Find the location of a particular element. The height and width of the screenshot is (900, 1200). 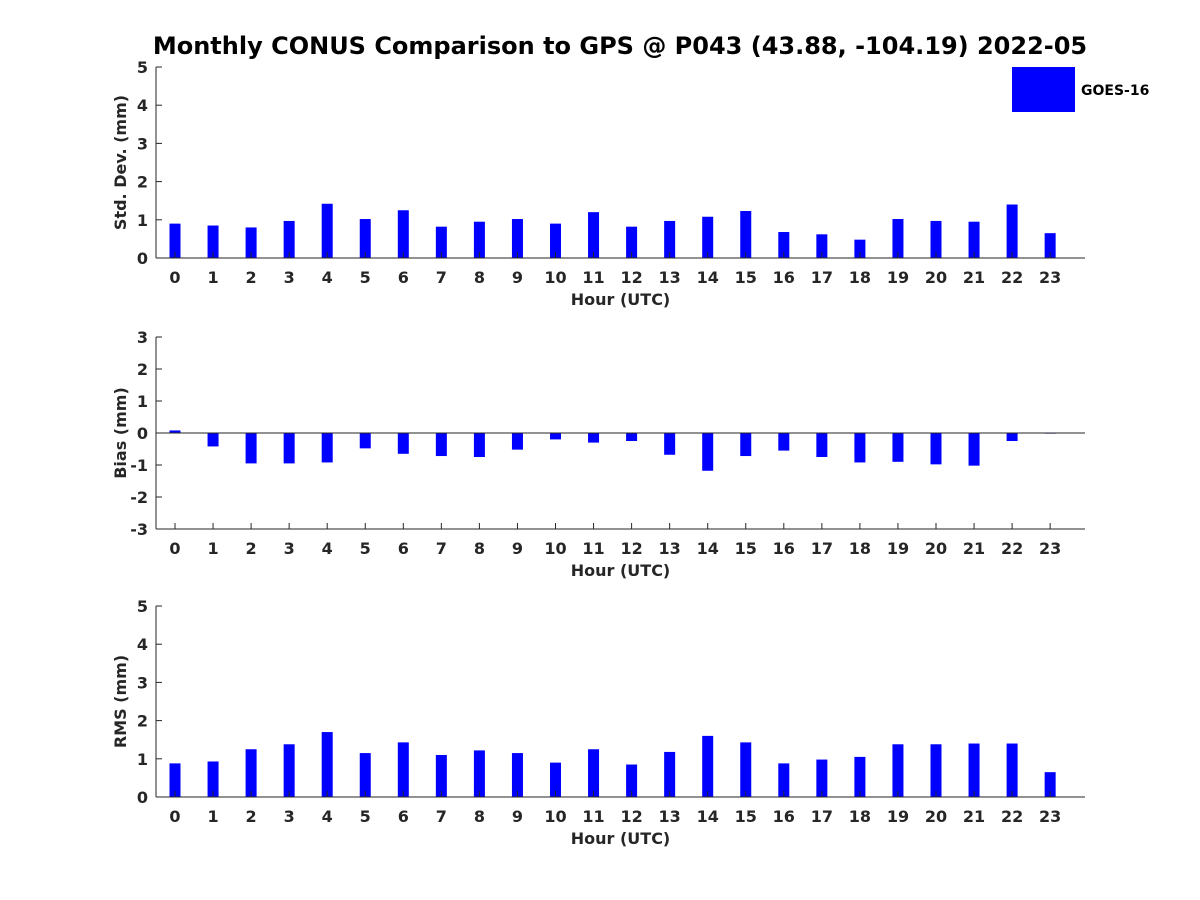

std-dev-x-tick-label: 18 is located at coordinates (860, 277).